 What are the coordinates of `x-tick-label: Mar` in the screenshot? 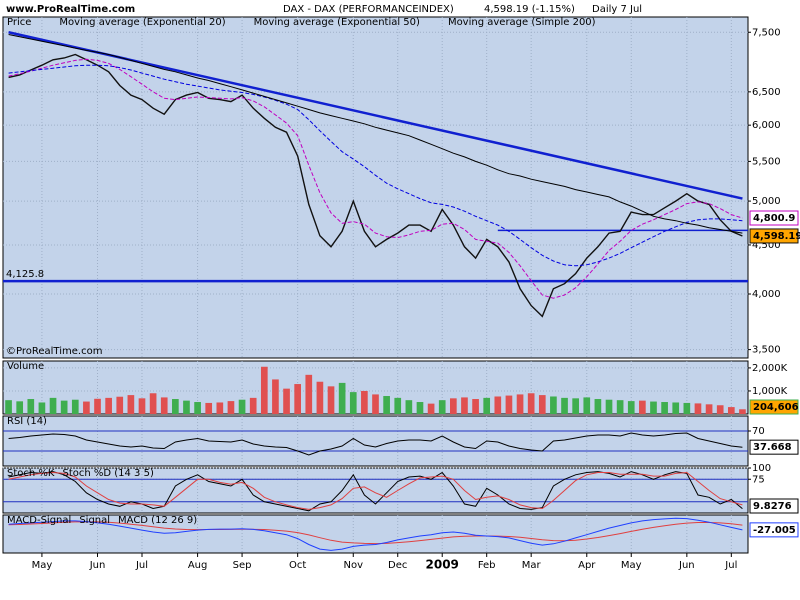 It's located at (532, 565).